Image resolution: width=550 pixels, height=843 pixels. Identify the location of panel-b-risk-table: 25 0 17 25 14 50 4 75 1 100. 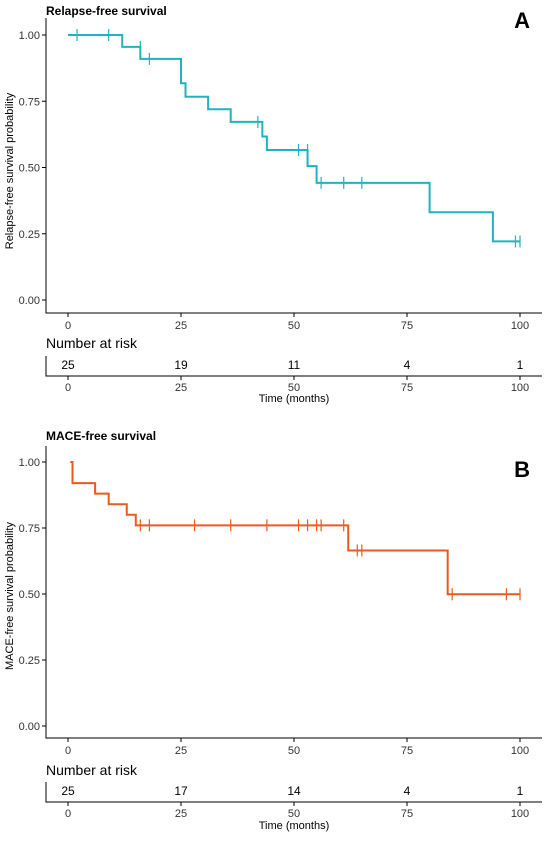
(293, 801).